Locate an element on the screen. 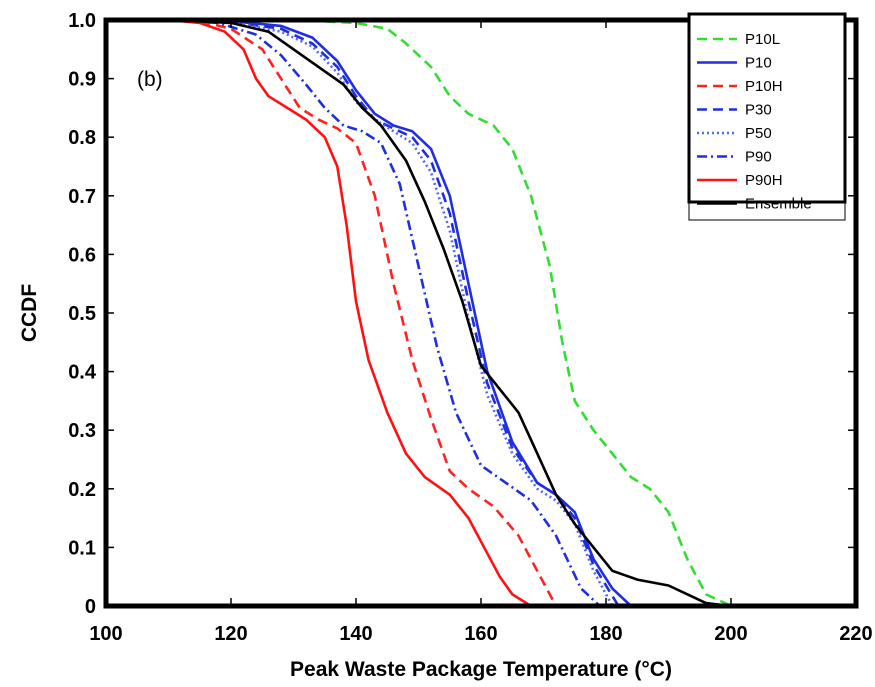  x-axis-title: Peak Waste Package Temperature (°C) is located at coordinates (481, 669).